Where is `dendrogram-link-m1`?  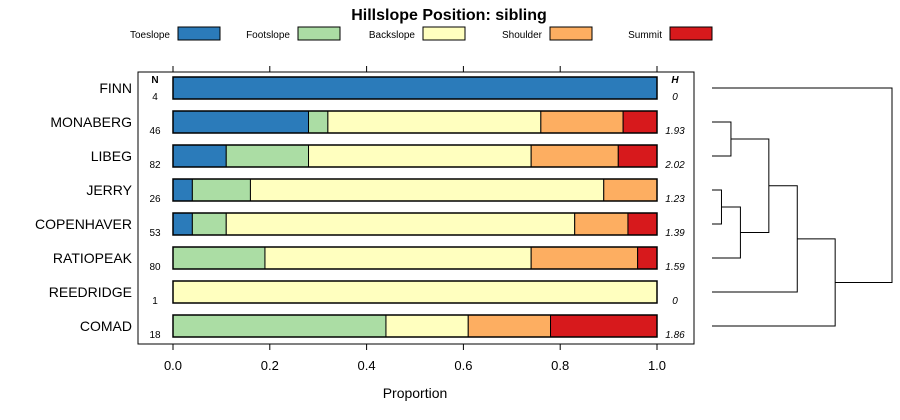 dendrogram-link-m1 is located at coordinates (717, 207).